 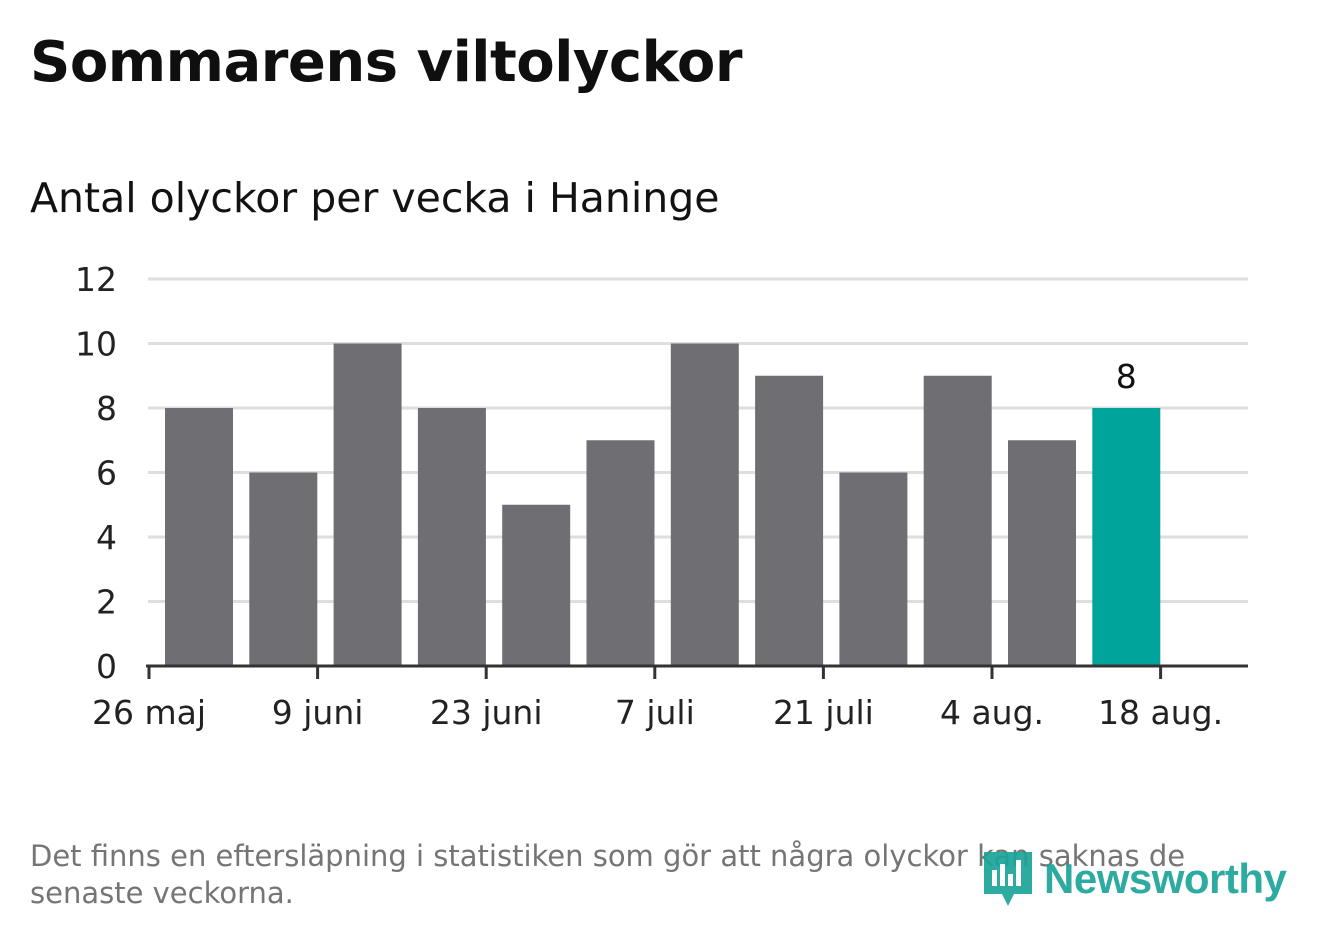 I want to click on newsworthy-logo-icon, so click(x=1008, y=879).